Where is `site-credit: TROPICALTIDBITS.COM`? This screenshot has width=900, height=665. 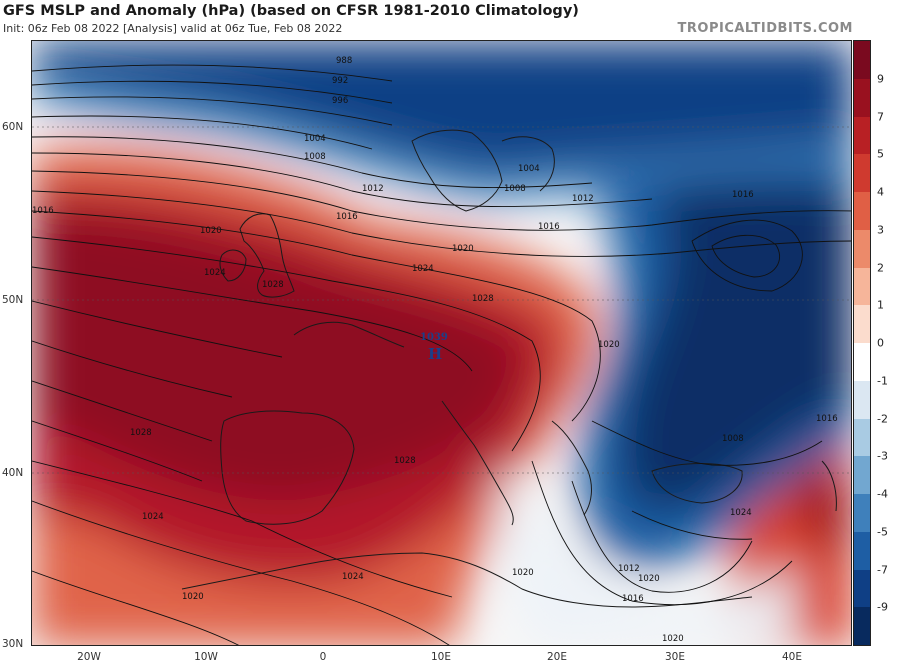
site-credit: TROPICALTIDBITS.COM is located at coordinates (765, 28).